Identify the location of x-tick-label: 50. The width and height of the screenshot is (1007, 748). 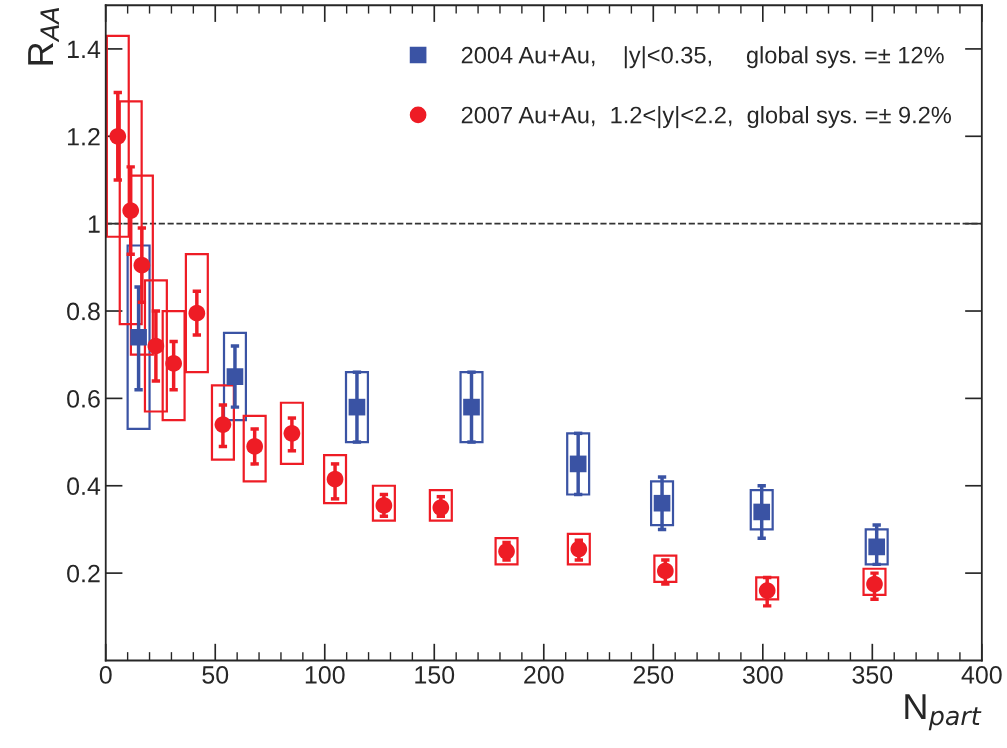
(215, 675).